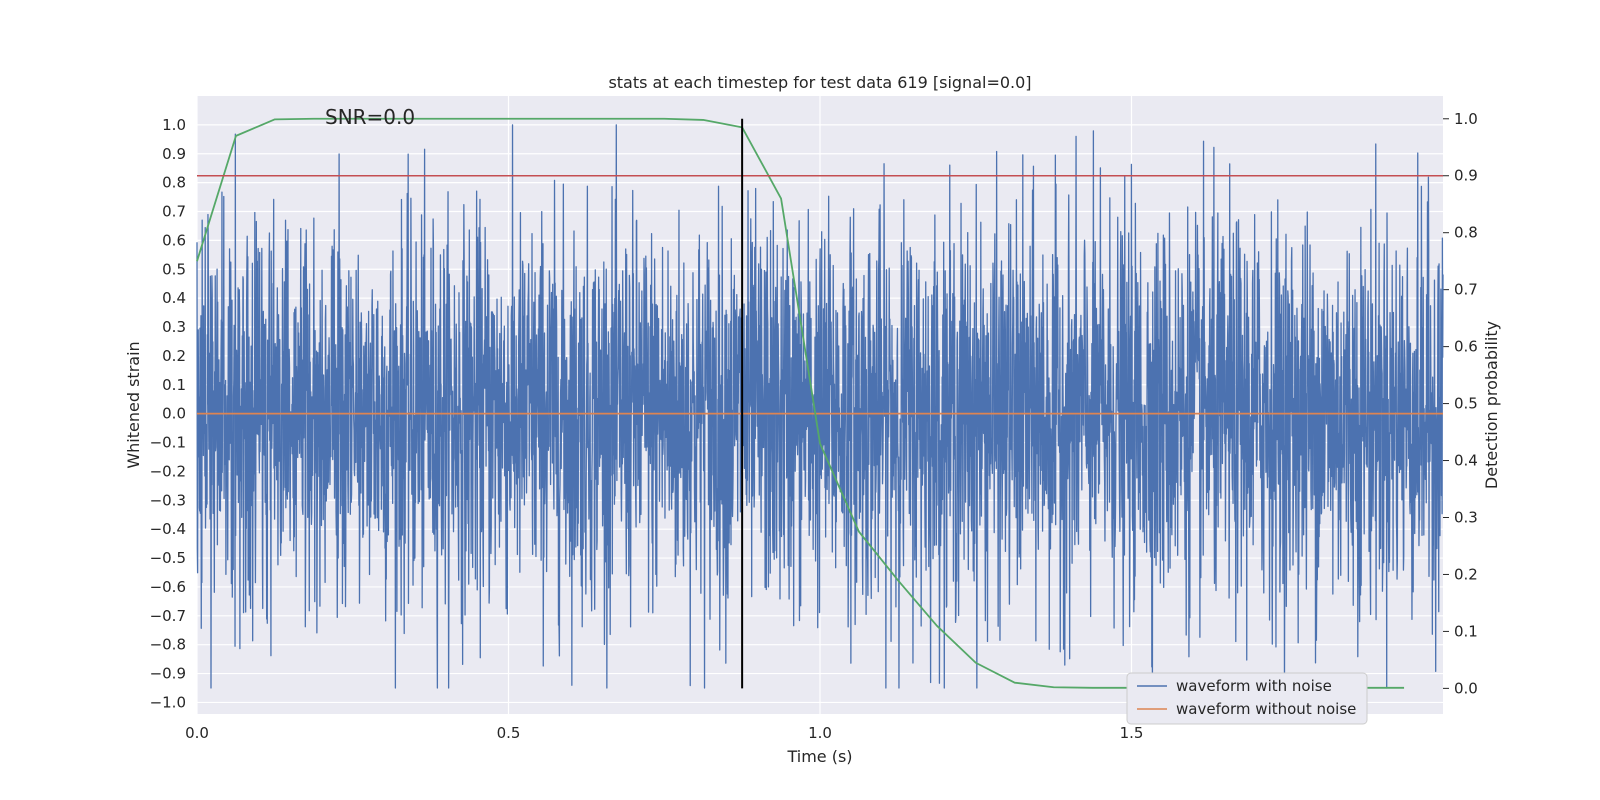 The image size is (1600, 800). Describe the element at coordinates (174, 298) in the screenshot. I see `left-y-tick-label: 0.4` at that location.